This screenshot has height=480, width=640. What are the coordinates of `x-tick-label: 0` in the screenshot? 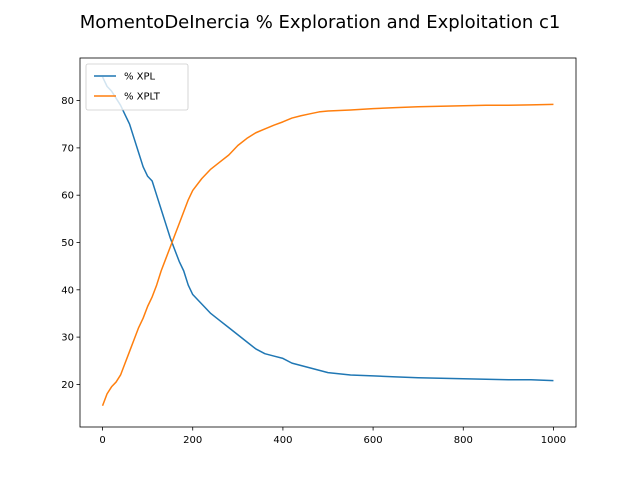 It's located at (102, 440).